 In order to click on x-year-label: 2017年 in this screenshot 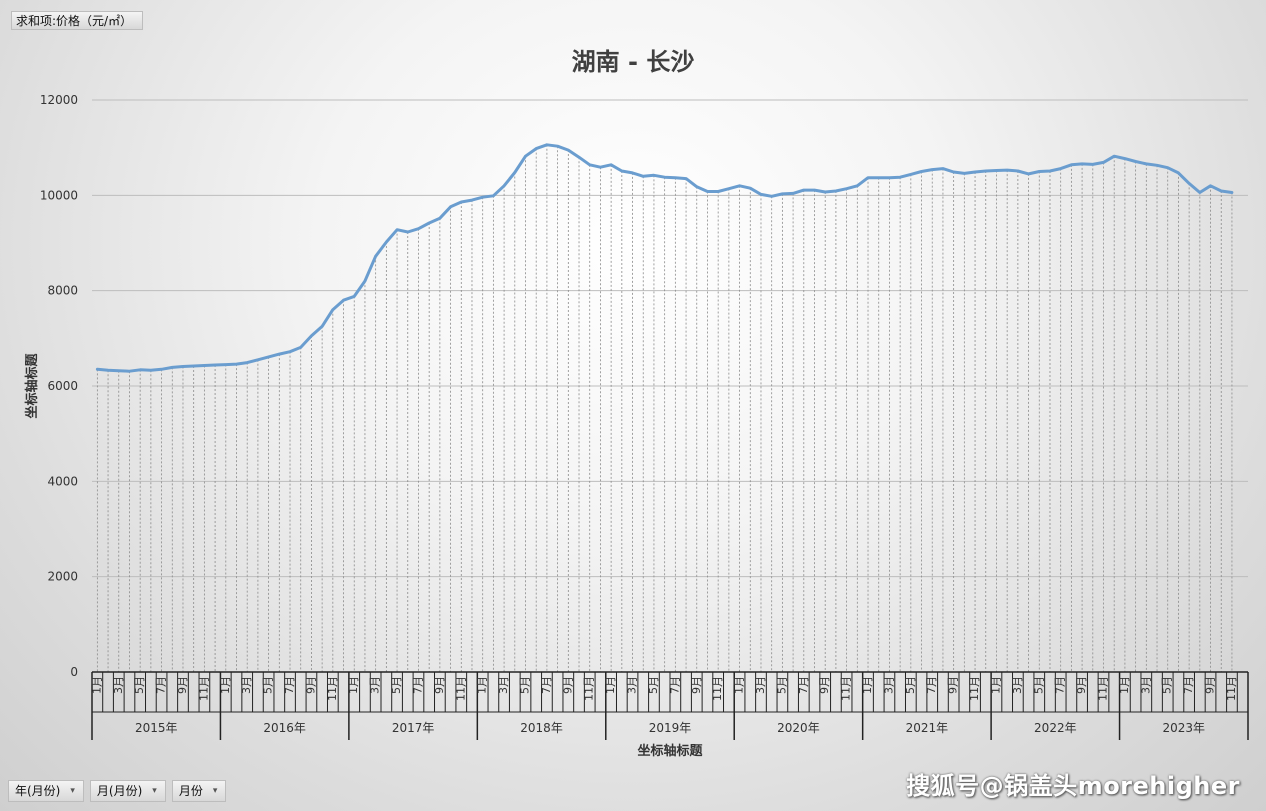, I will do `click(413, 728)`.